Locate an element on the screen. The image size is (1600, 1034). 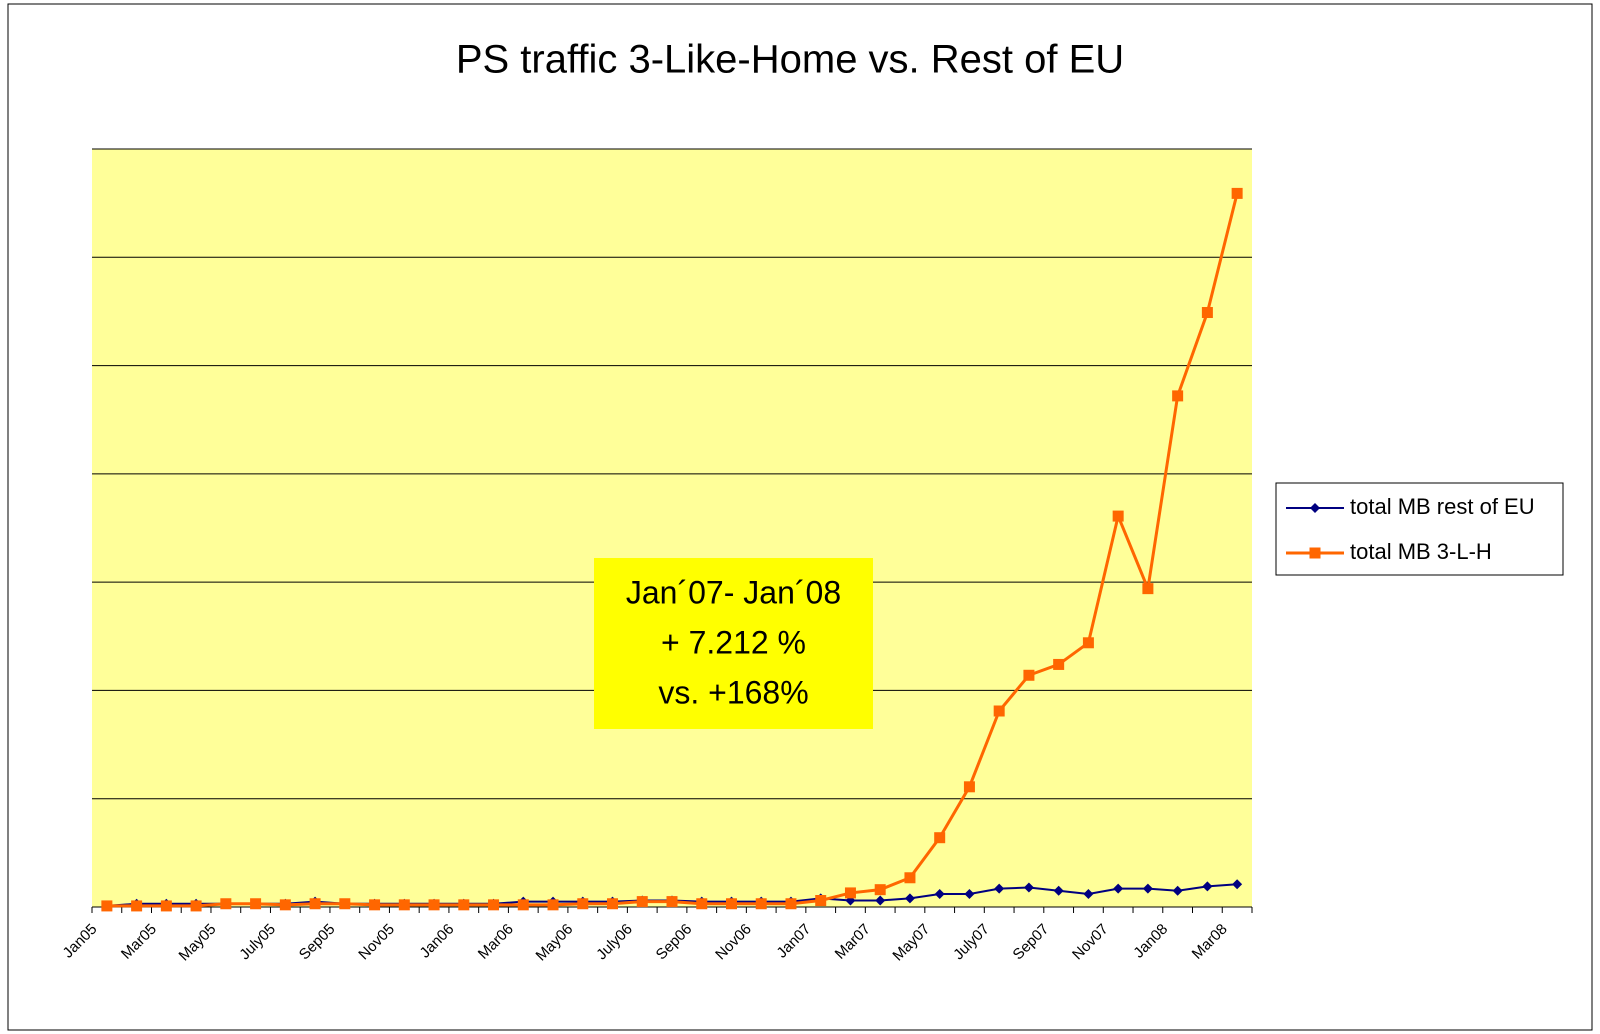
annotation-text: vs. +168% is located at coordinates (733, 692).